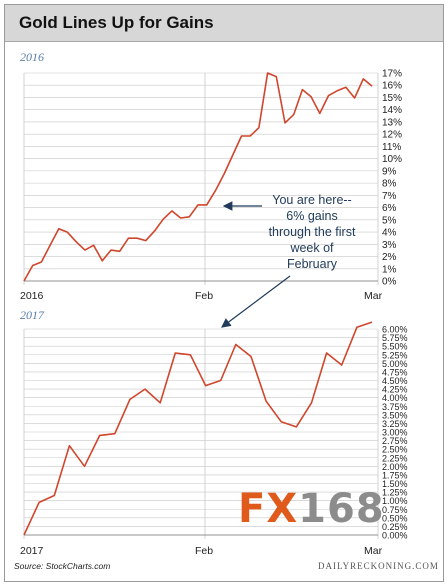 This screenshot has height=585, width=448. What do you see at coordinates (312, 264) in the screenshot?
I see `annotation-line: February` at bounding box center [312, 264].